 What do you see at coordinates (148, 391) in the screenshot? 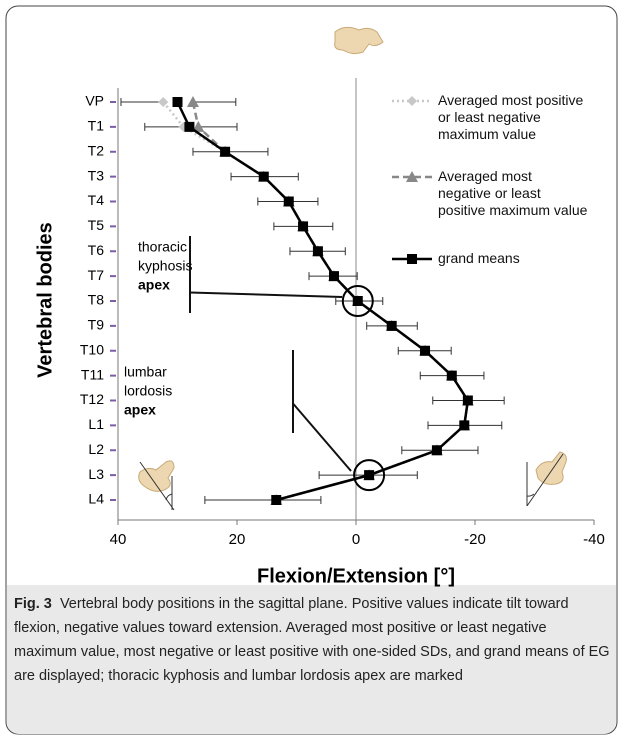
I see `annotation: lordosis` at bounding box center [148, 391].